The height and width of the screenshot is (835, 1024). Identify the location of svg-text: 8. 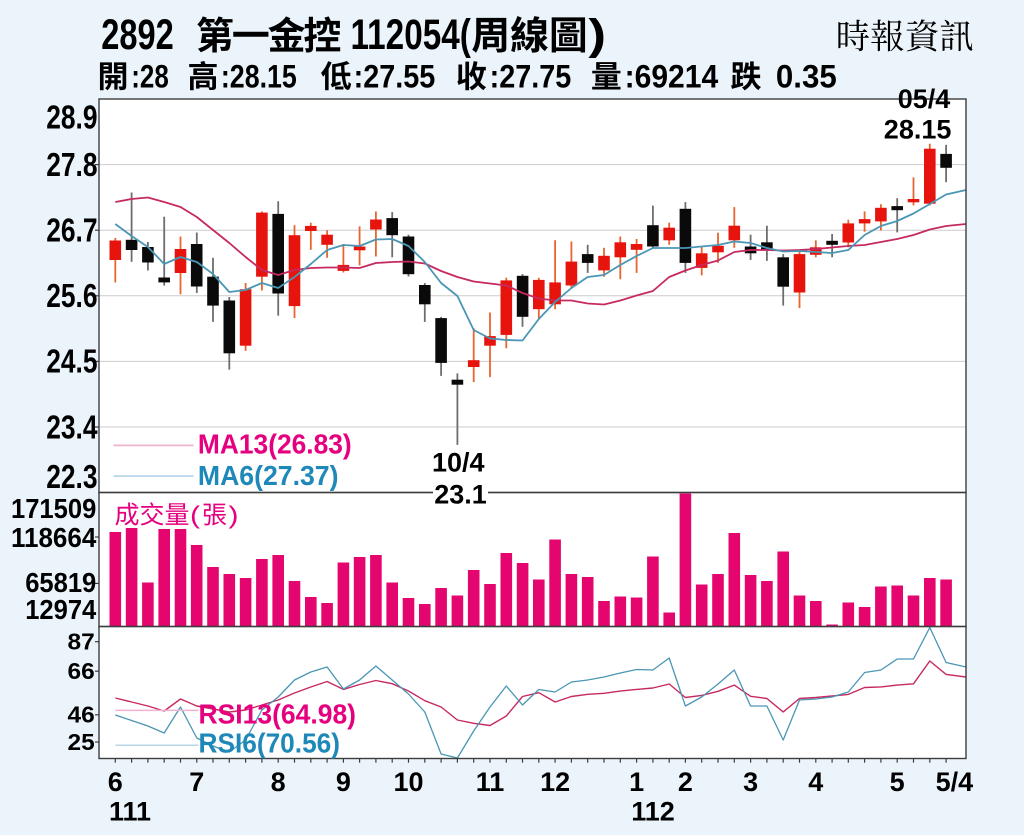
(278, 782).